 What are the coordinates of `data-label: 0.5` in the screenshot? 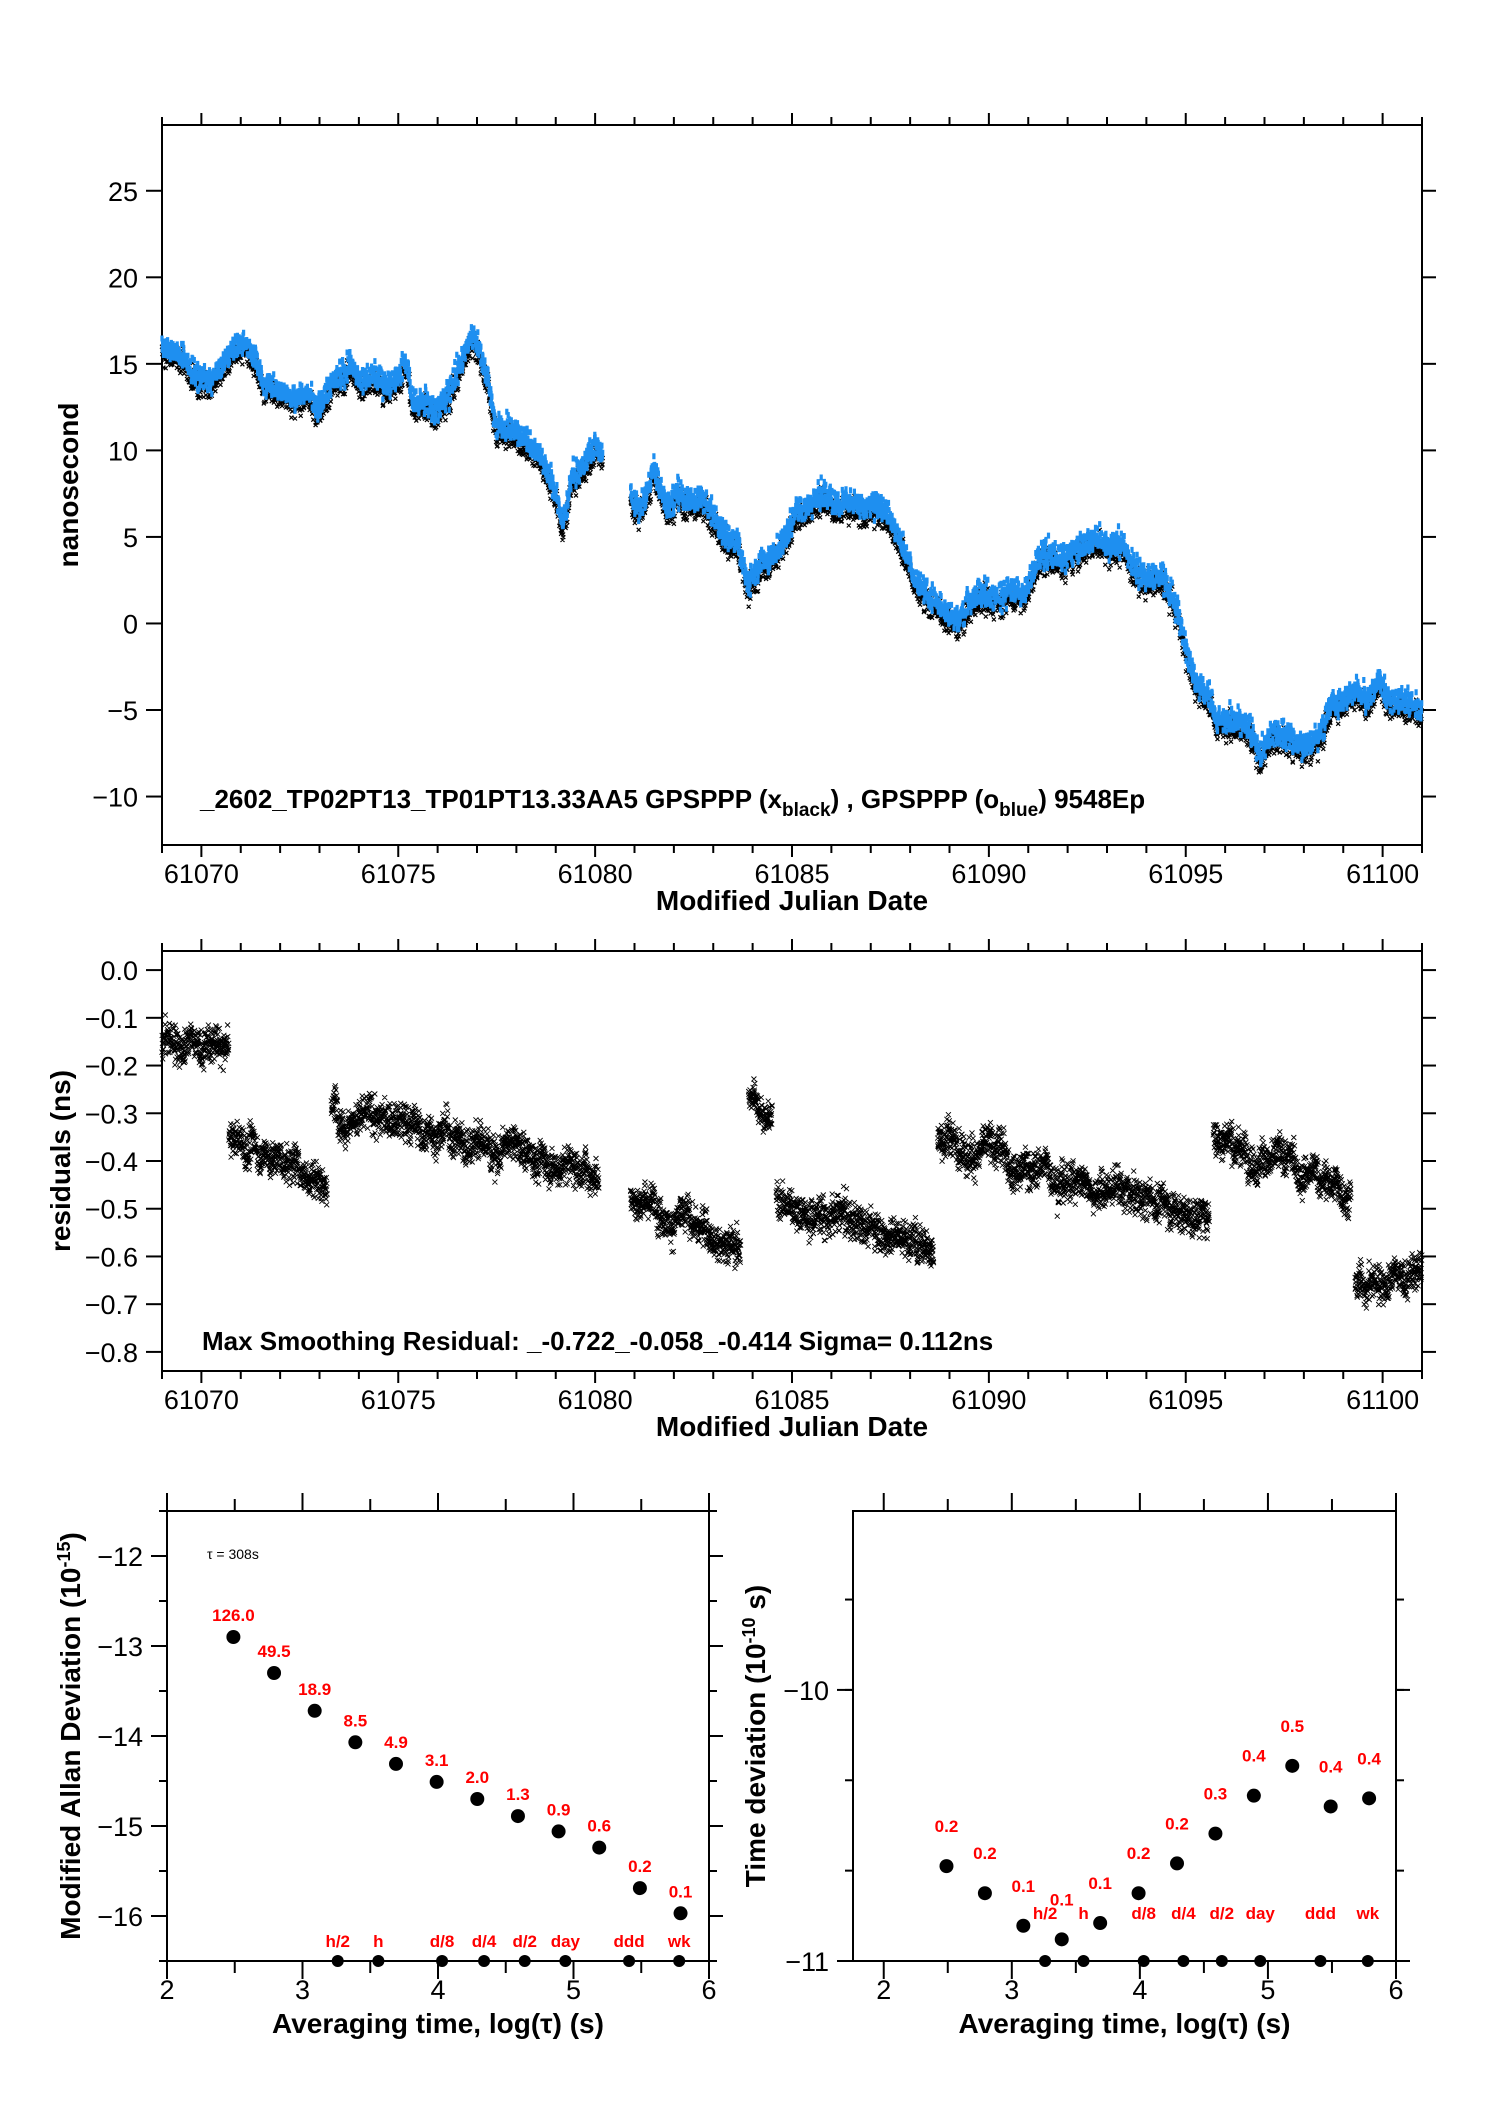 It's located at (1292, 1726).